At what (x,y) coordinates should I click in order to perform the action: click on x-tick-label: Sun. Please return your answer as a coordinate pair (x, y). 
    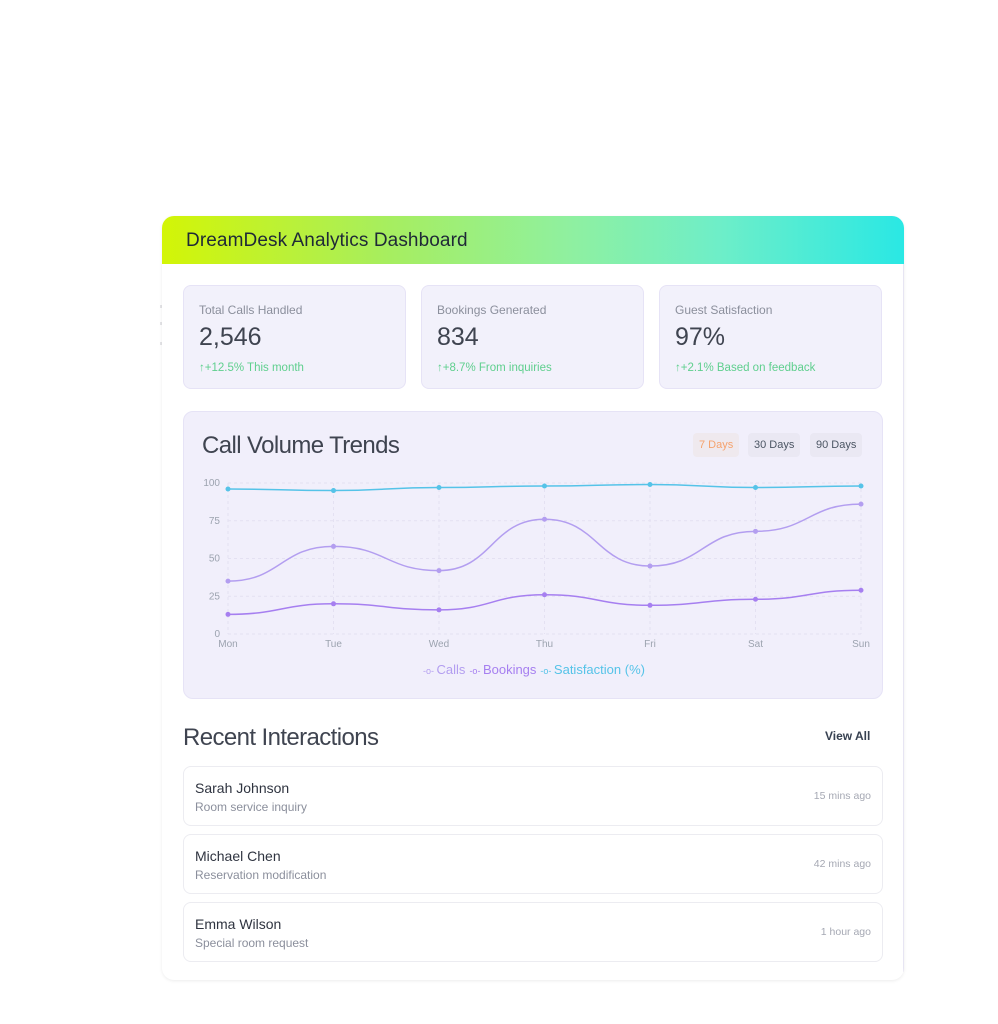
    Looking at the image, I should click on (861, 644).